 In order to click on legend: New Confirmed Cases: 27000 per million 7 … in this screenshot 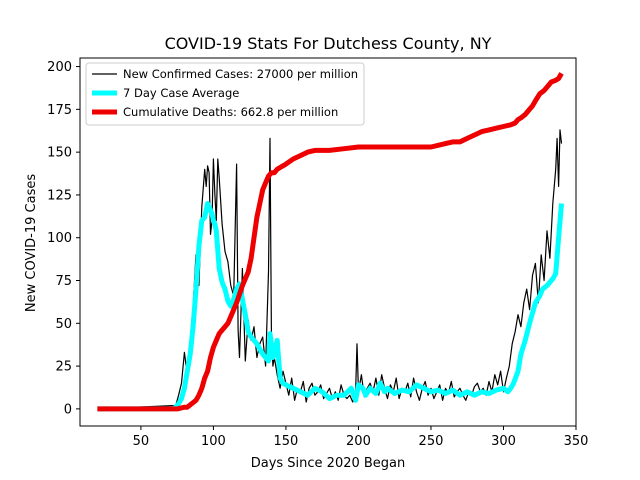, I will do `click(225, 94)`.